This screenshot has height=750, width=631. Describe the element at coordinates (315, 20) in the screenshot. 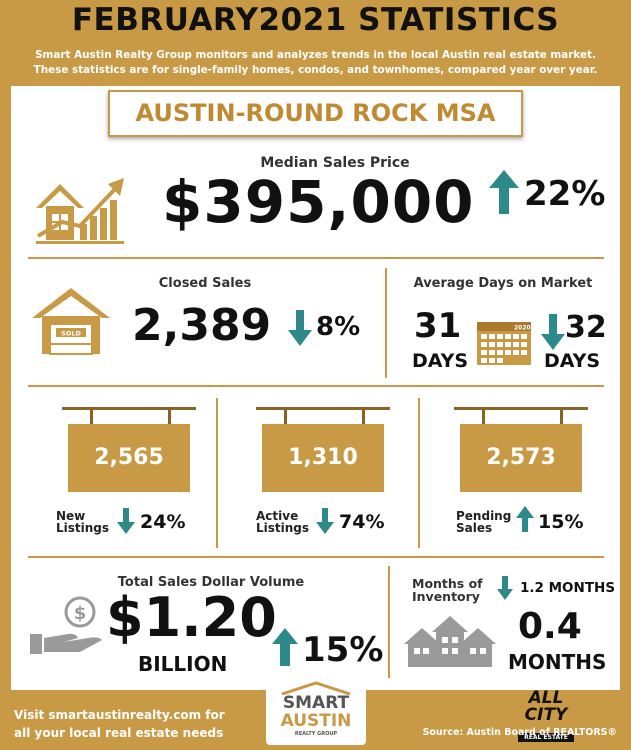

I see `page-title: FEBRUARY2021 STATISTICS` at that location.